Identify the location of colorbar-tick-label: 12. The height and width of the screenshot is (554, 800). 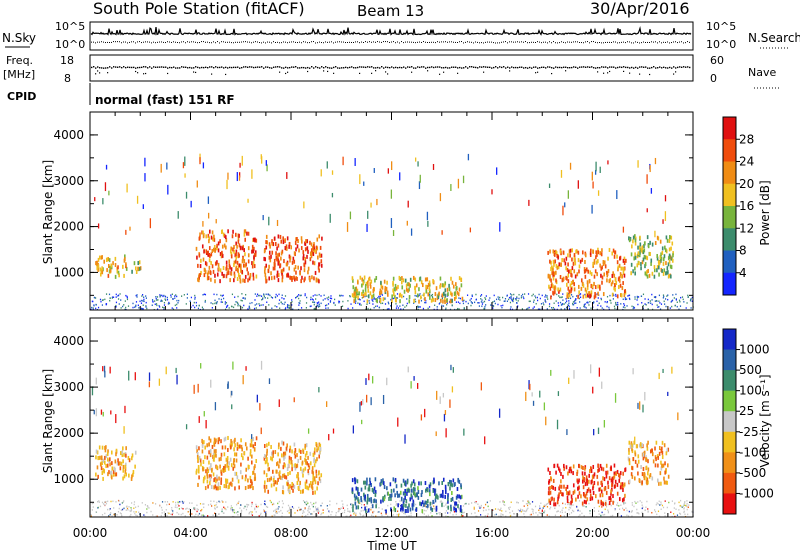
(746, 228).